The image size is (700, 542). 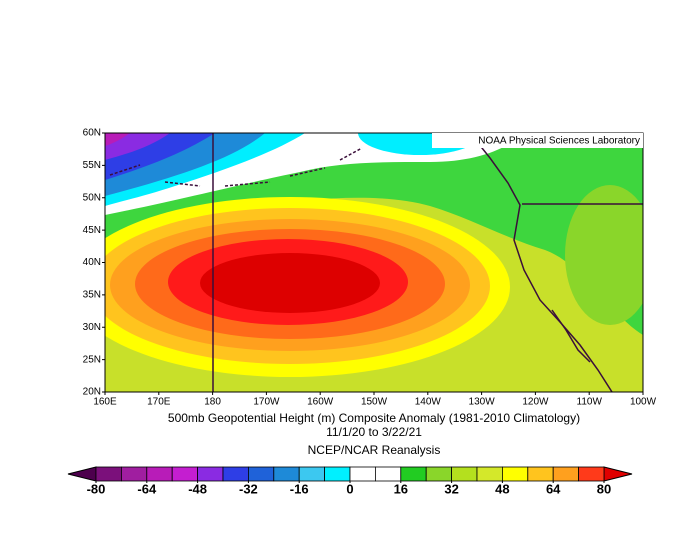 I want to click on lon-label: 140W, so click(x=428, y=402).